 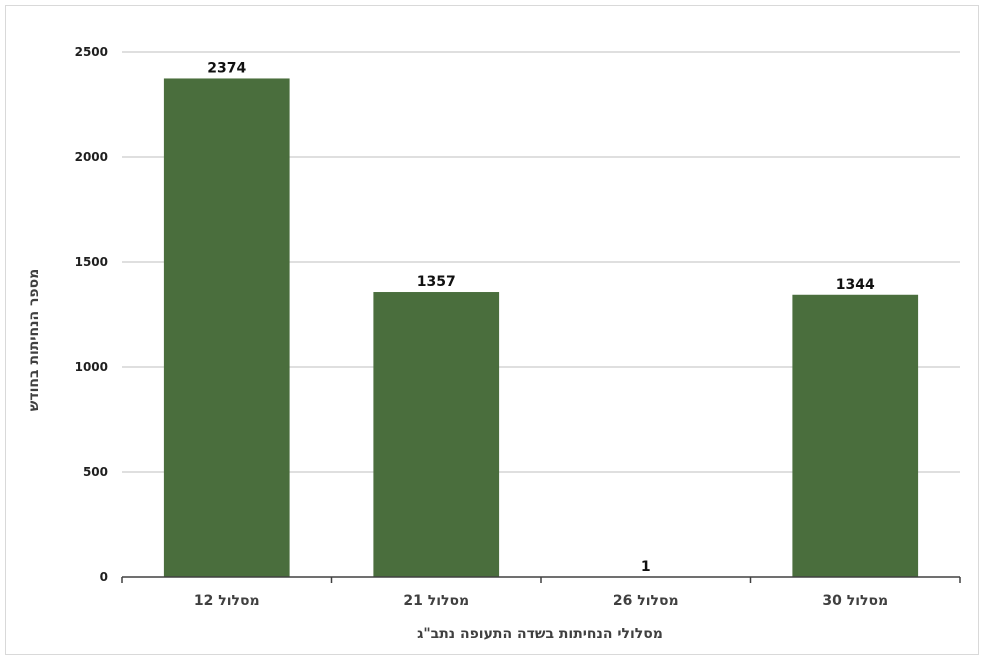 What do you see at coordinates (855, 601) in the screenshot?
I see `x-tick-label: מסלול 30` at bounding box center [855, 601].